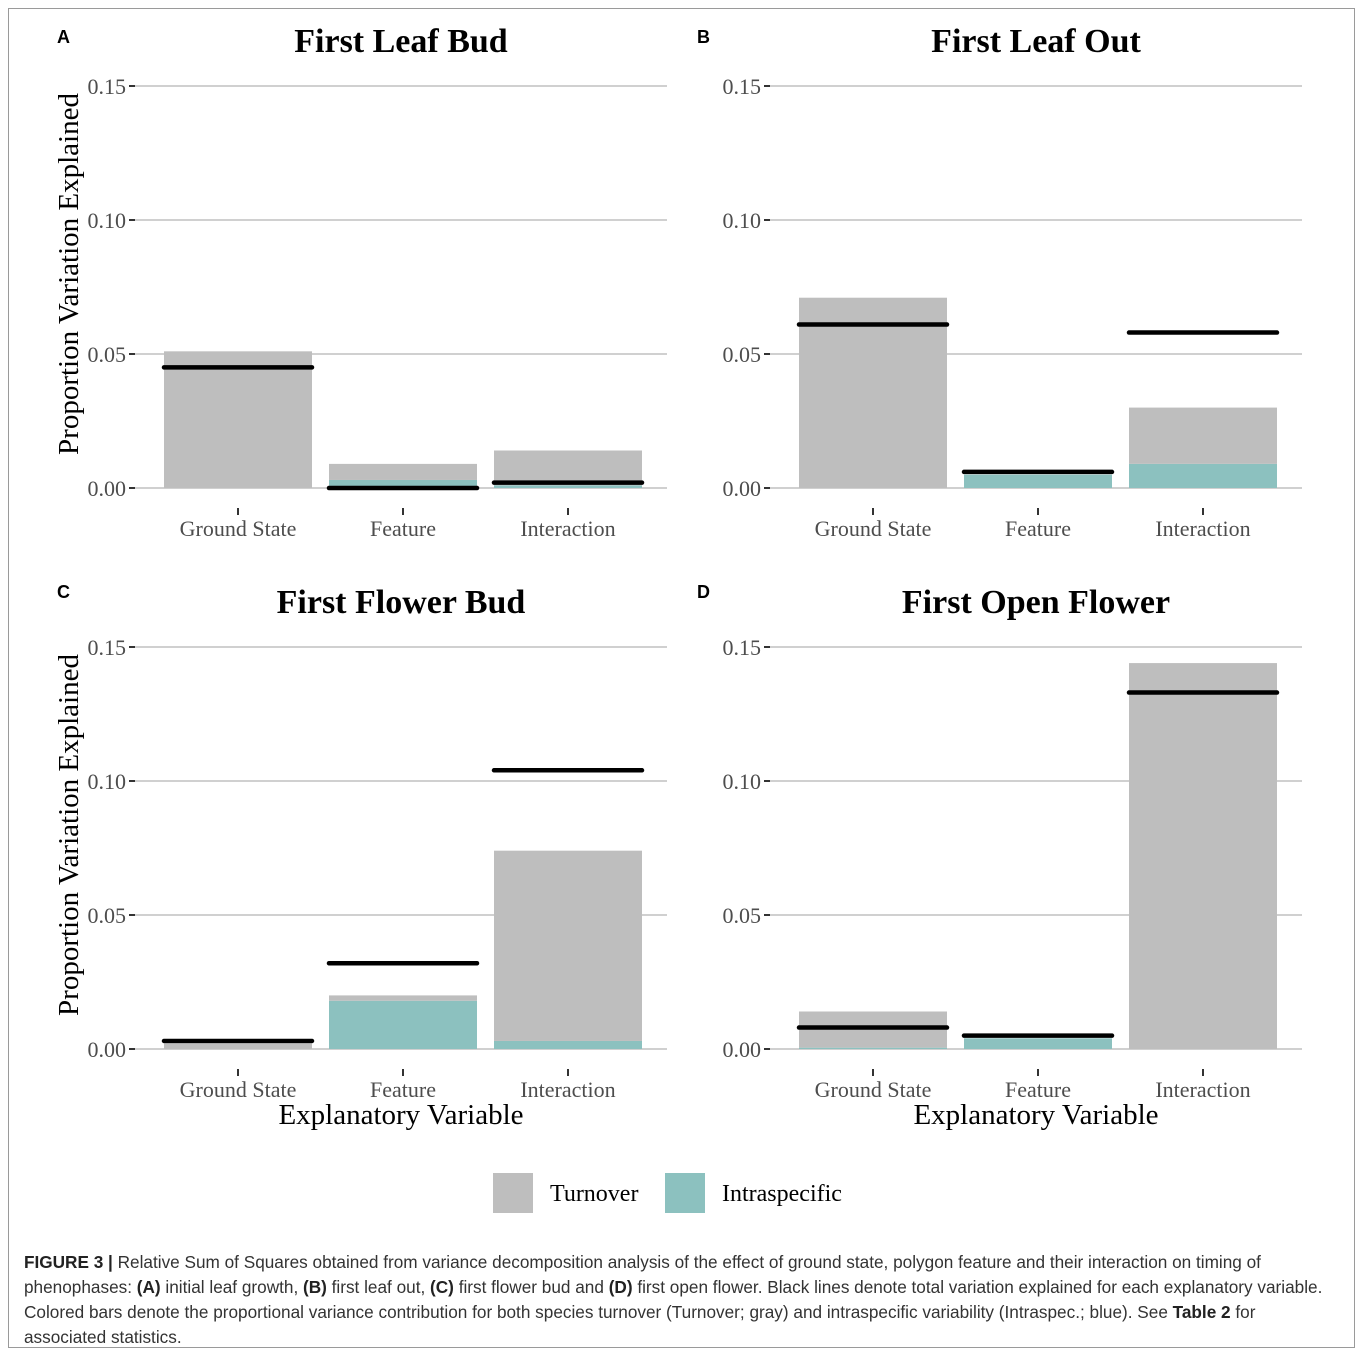  Describe the element at coordinates (685, 1193) in the screenshot. I see `legend-swatch-intraspecific` at that location.